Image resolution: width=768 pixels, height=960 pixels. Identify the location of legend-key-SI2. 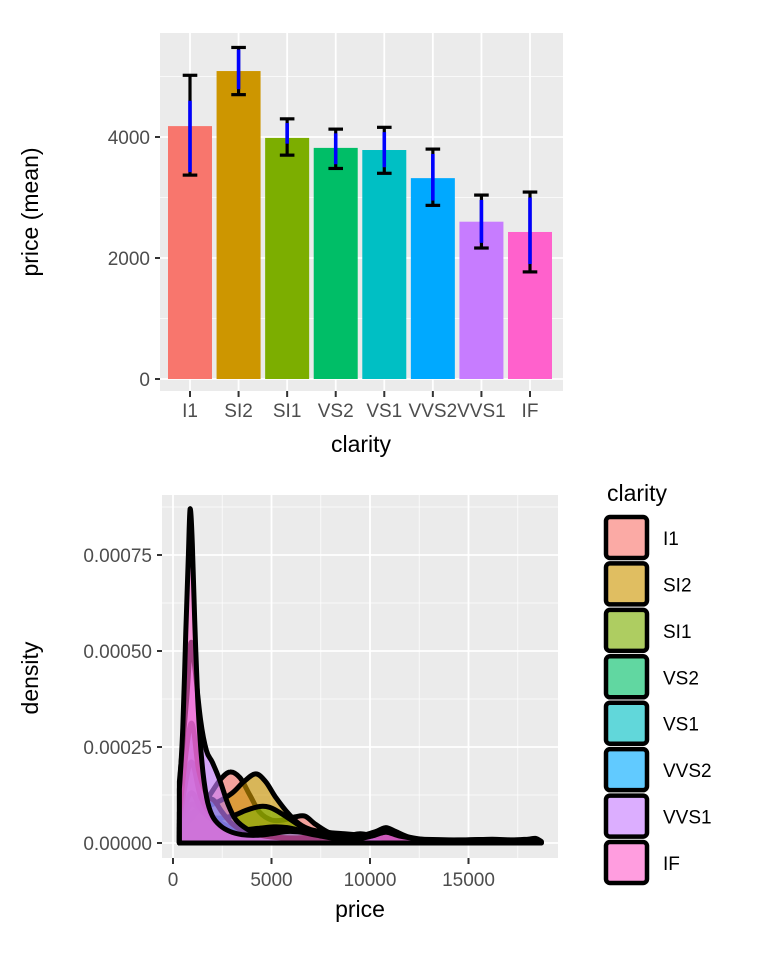
(626, 584).